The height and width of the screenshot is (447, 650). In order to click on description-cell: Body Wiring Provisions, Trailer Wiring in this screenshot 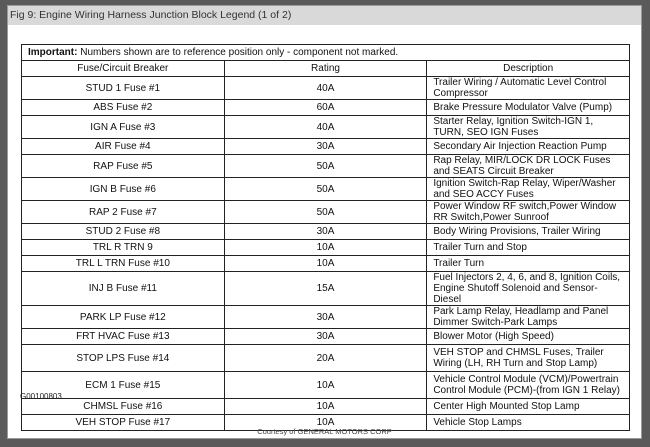, I will do `click(528, 231)`.